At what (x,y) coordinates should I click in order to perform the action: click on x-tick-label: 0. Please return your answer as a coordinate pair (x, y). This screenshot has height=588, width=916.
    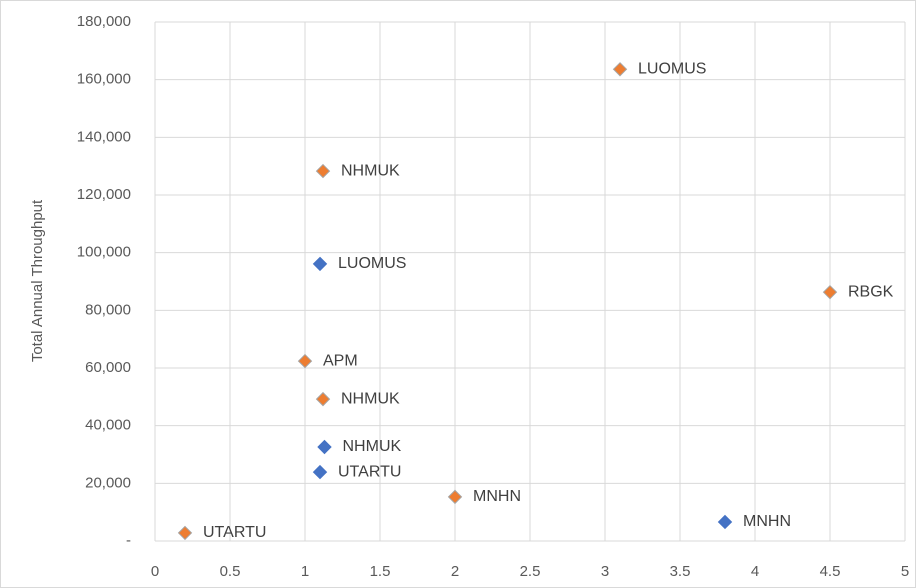
    Looking at the image, I should click on (155, 571).